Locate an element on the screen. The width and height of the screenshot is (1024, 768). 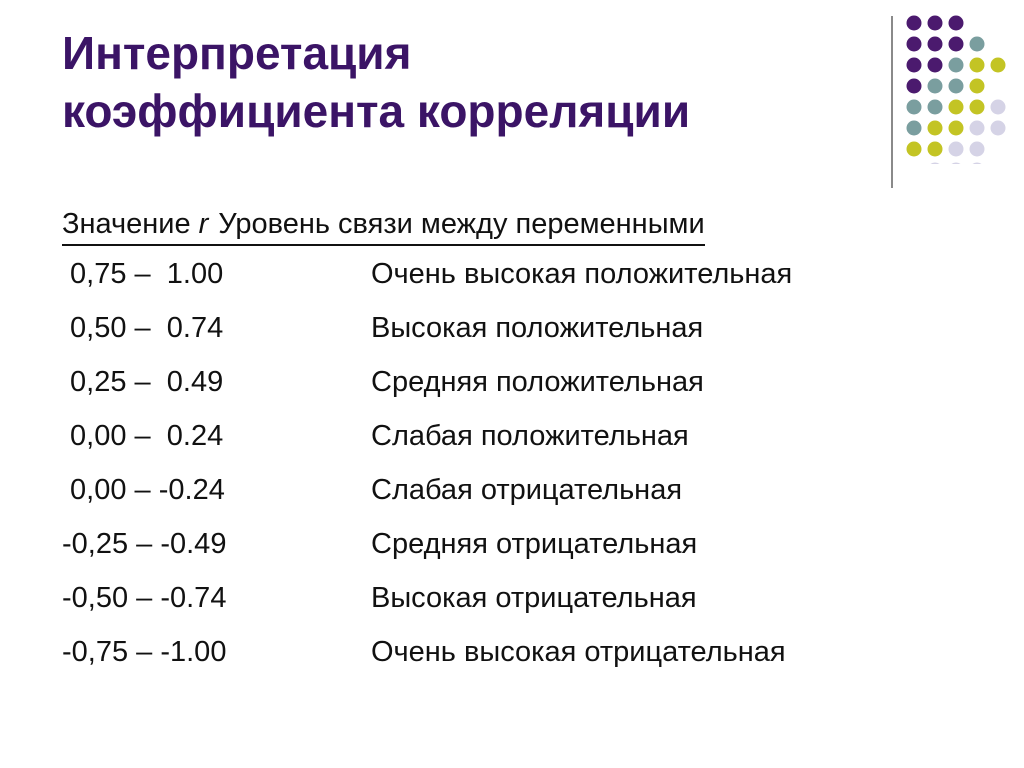
row-level: Очень высокая отрицательная is located at coordinates (578, 652).